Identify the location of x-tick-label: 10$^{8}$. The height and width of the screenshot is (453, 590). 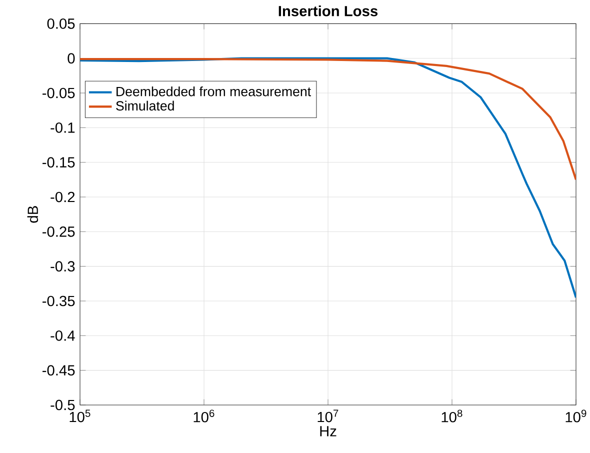
(452, 416).